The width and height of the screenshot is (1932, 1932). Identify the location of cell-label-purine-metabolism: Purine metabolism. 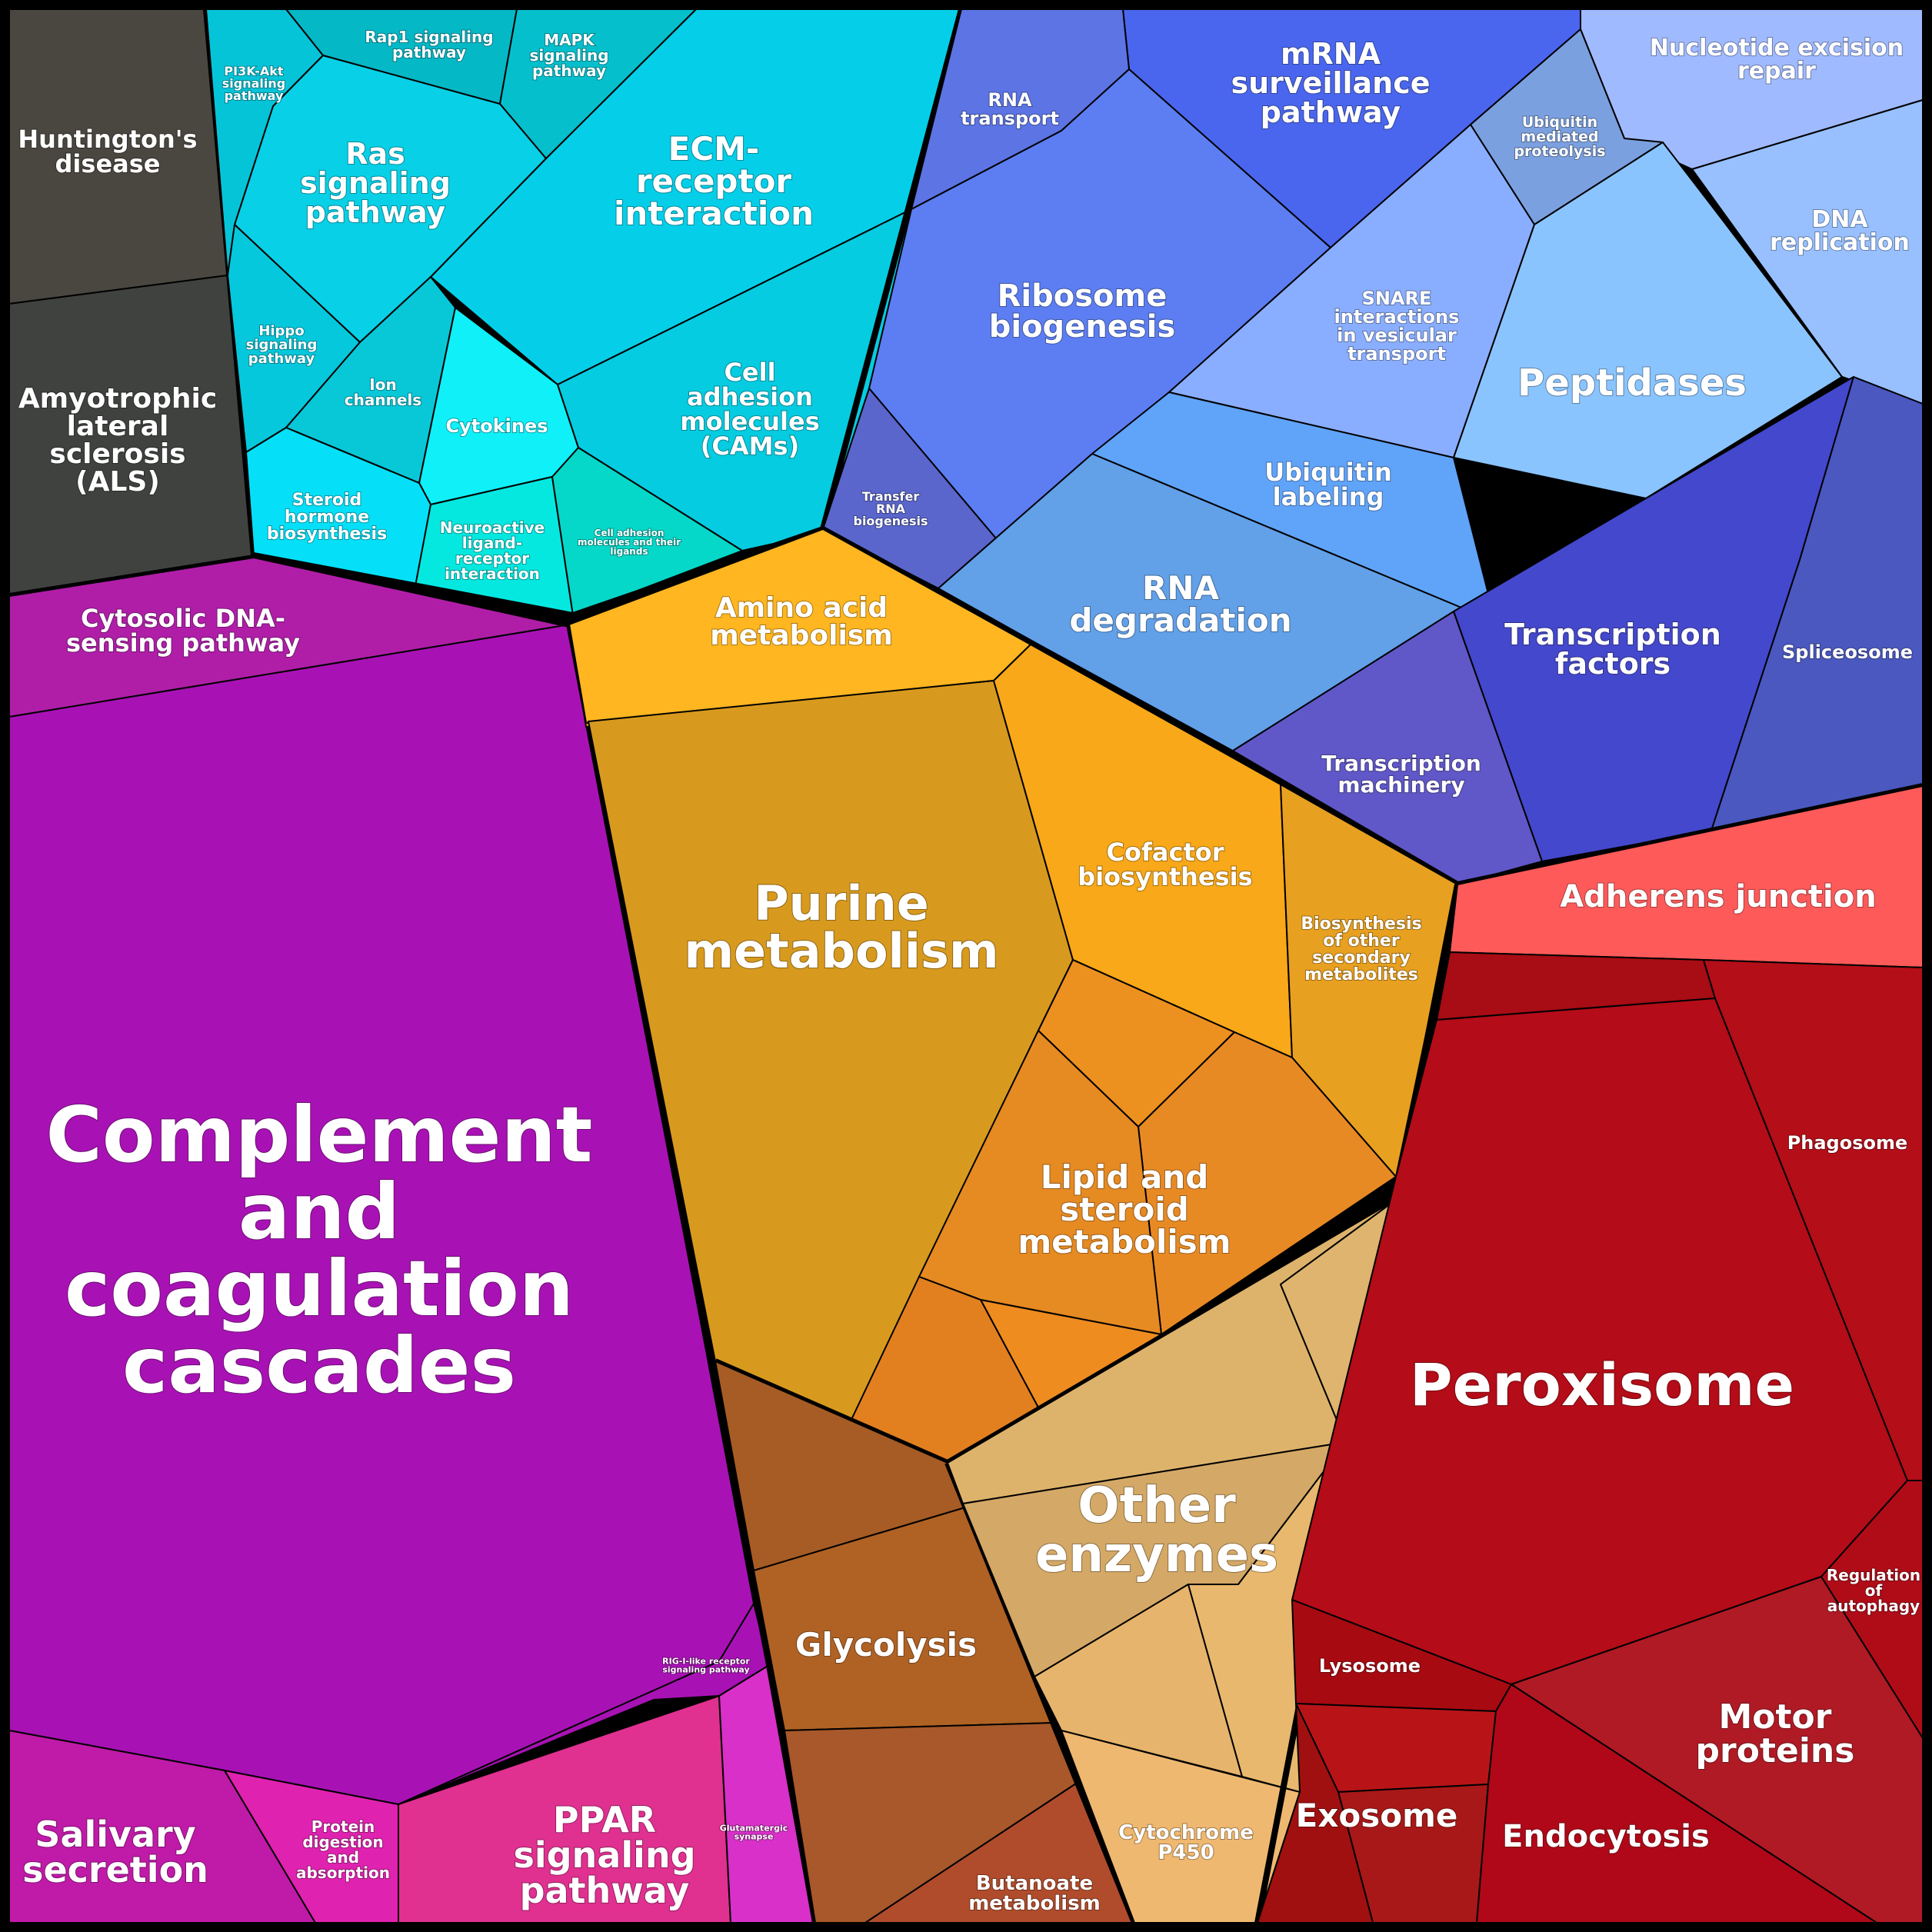
(841, 927).